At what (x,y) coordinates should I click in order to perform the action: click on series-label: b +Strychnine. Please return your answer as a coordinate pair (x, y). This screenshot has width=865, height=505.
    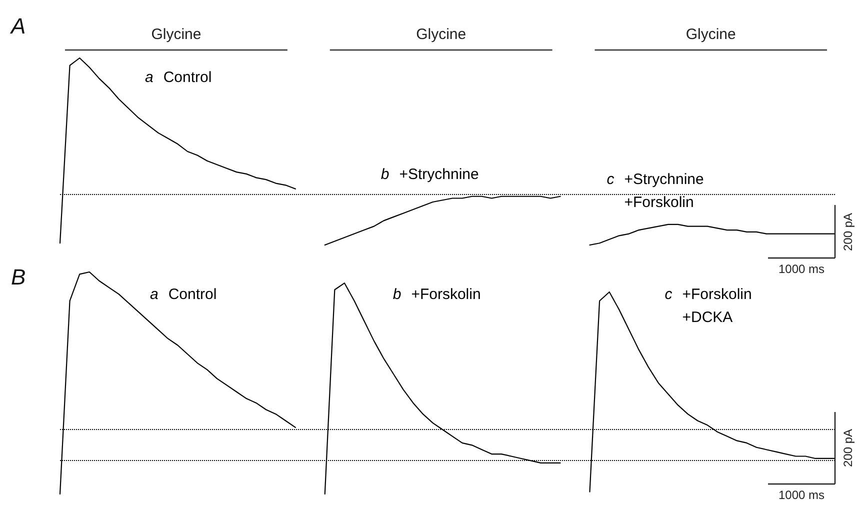
    Looking at the image, I should click on (430, 175).